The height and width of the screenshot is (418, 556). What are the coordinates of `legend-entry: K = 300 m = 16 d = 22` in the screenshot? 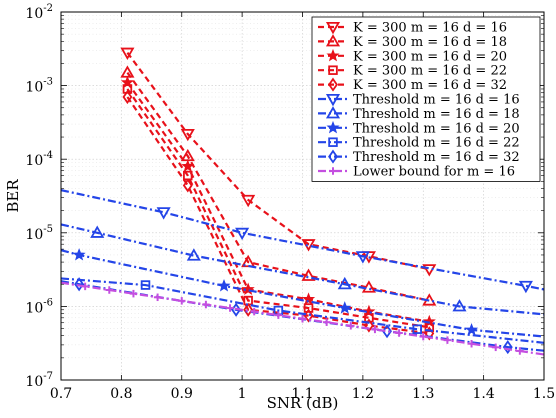 It's located at (412, 71).